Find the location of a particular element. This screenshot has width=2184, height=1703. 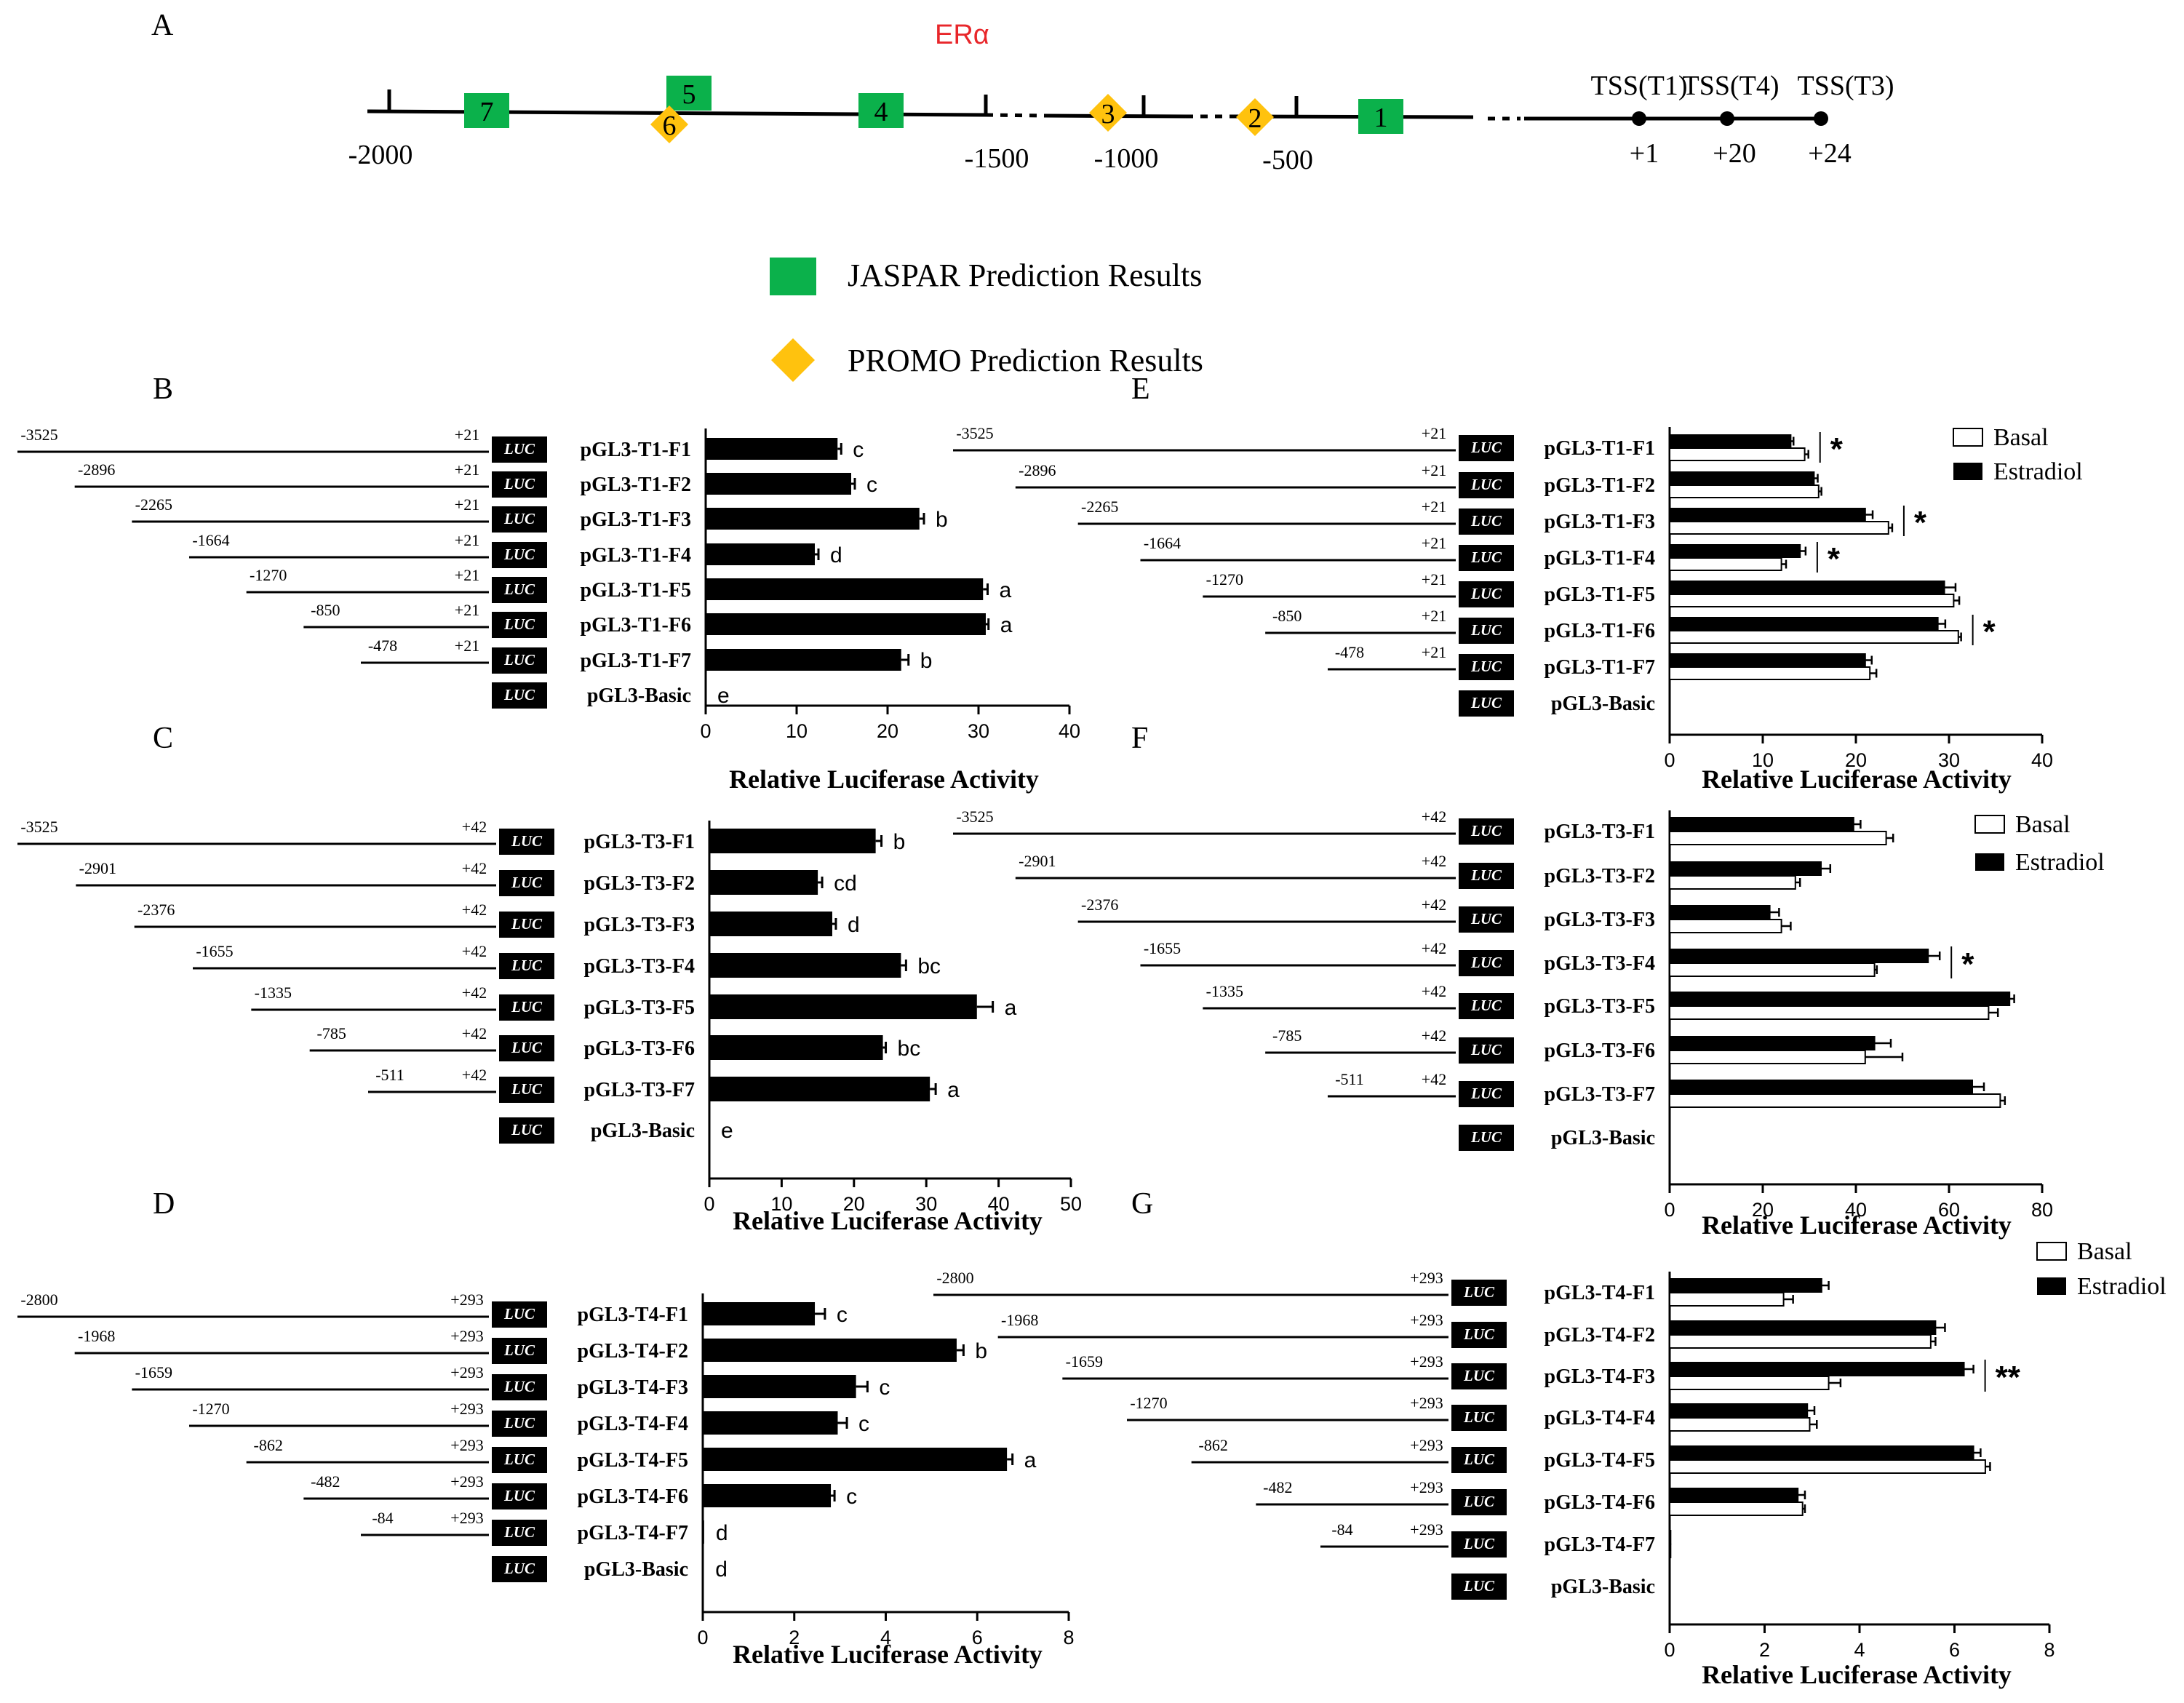

x-tick-label: 20 is located at coordinates (887, 731).